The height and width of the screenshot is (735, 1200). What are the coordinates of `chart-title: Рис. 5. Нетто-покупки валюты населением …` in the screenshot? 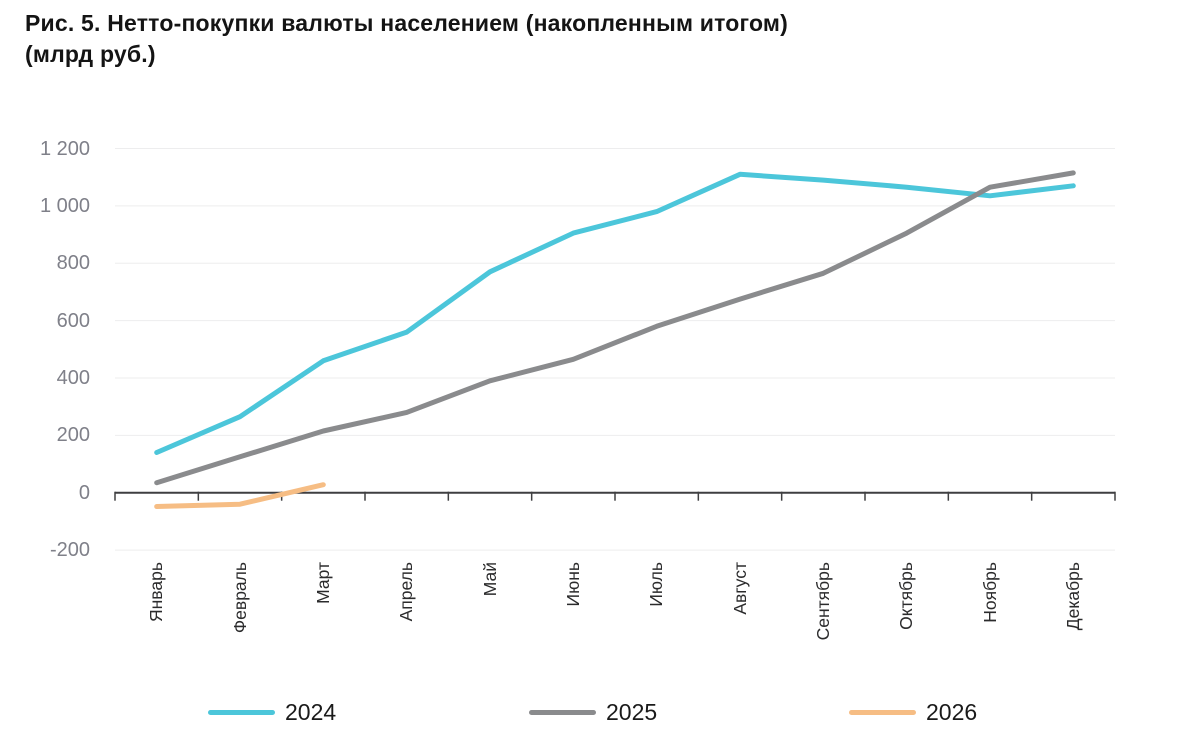 It's located at (406, 39).